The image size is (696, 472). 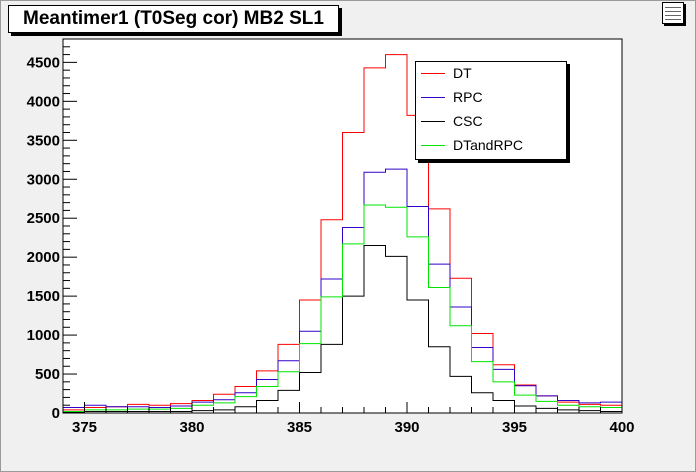 What do you see at coordinates (491, 122) in the screenshot?
I see `legend-item-csc: CSC` at bounding box center [491, 122].